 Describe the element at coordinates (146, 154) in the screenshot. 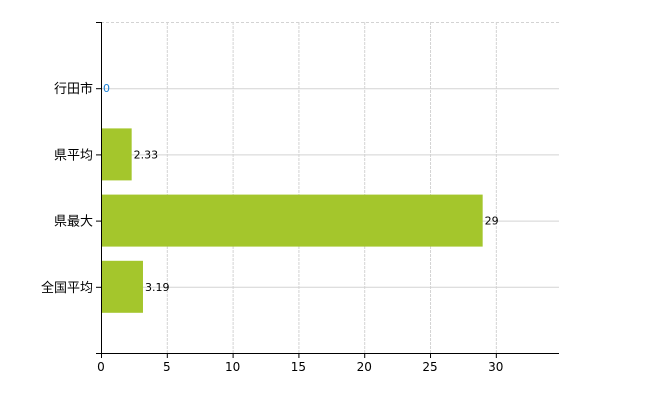

I see `data-label: 2.33` at that location.